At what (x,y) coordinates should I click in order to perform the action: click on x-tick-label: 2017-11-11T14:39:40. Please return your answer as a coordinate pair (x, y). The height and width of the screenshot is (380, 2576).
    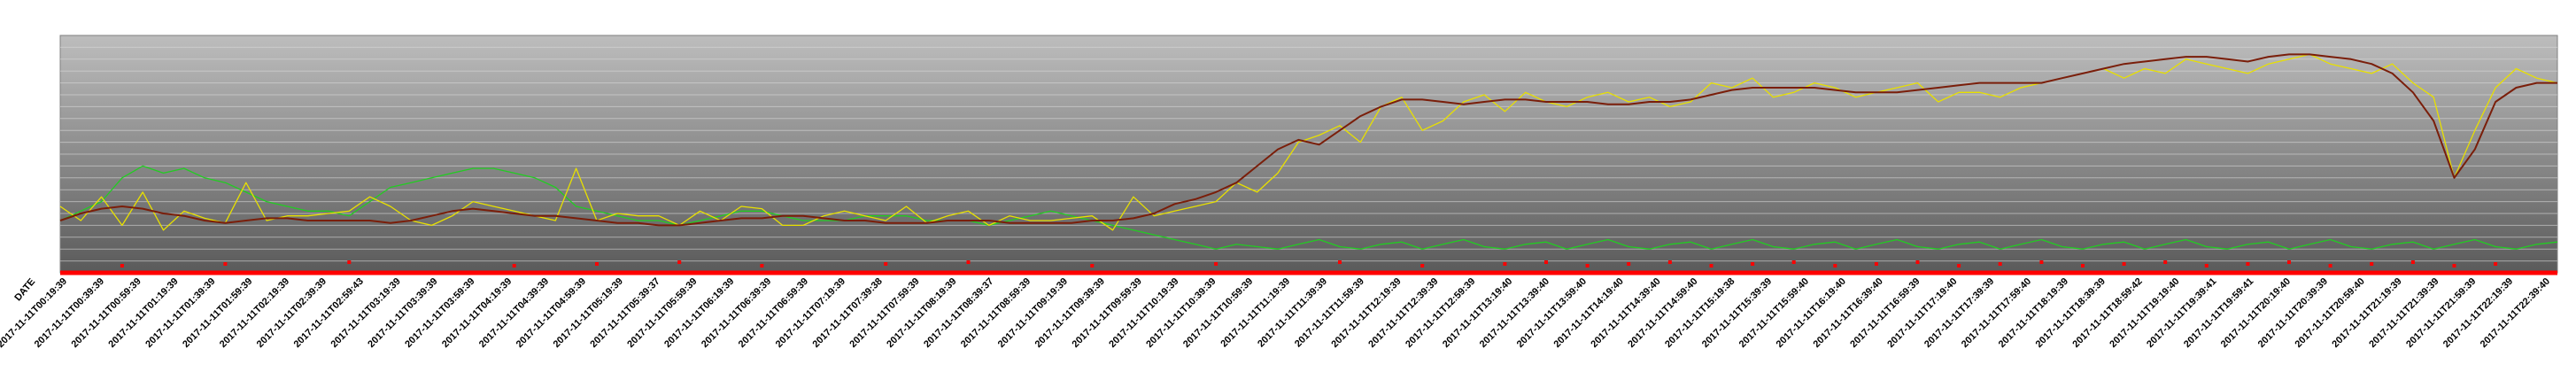
    Looking at the image, I should click on (1625, 313).